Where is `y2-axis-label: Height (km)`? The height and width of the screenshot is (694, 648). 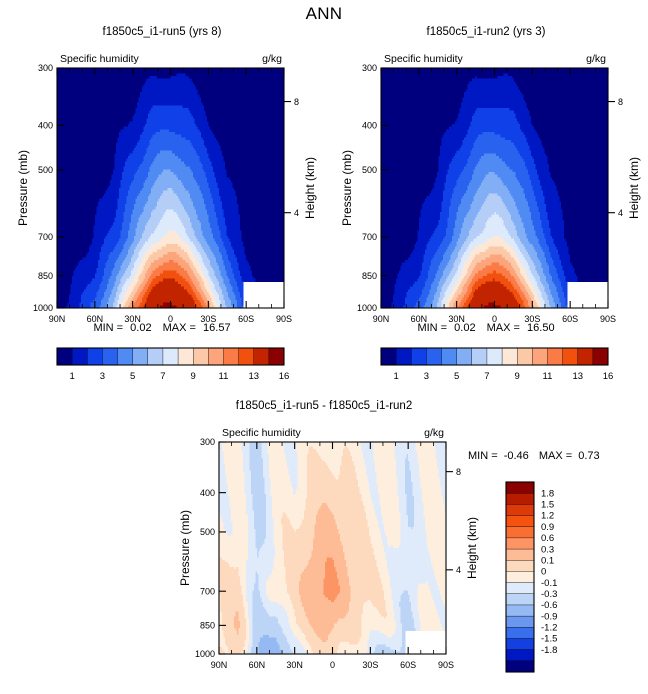 y2-axis-label: Height (km) is located at coordinates (310, 188).